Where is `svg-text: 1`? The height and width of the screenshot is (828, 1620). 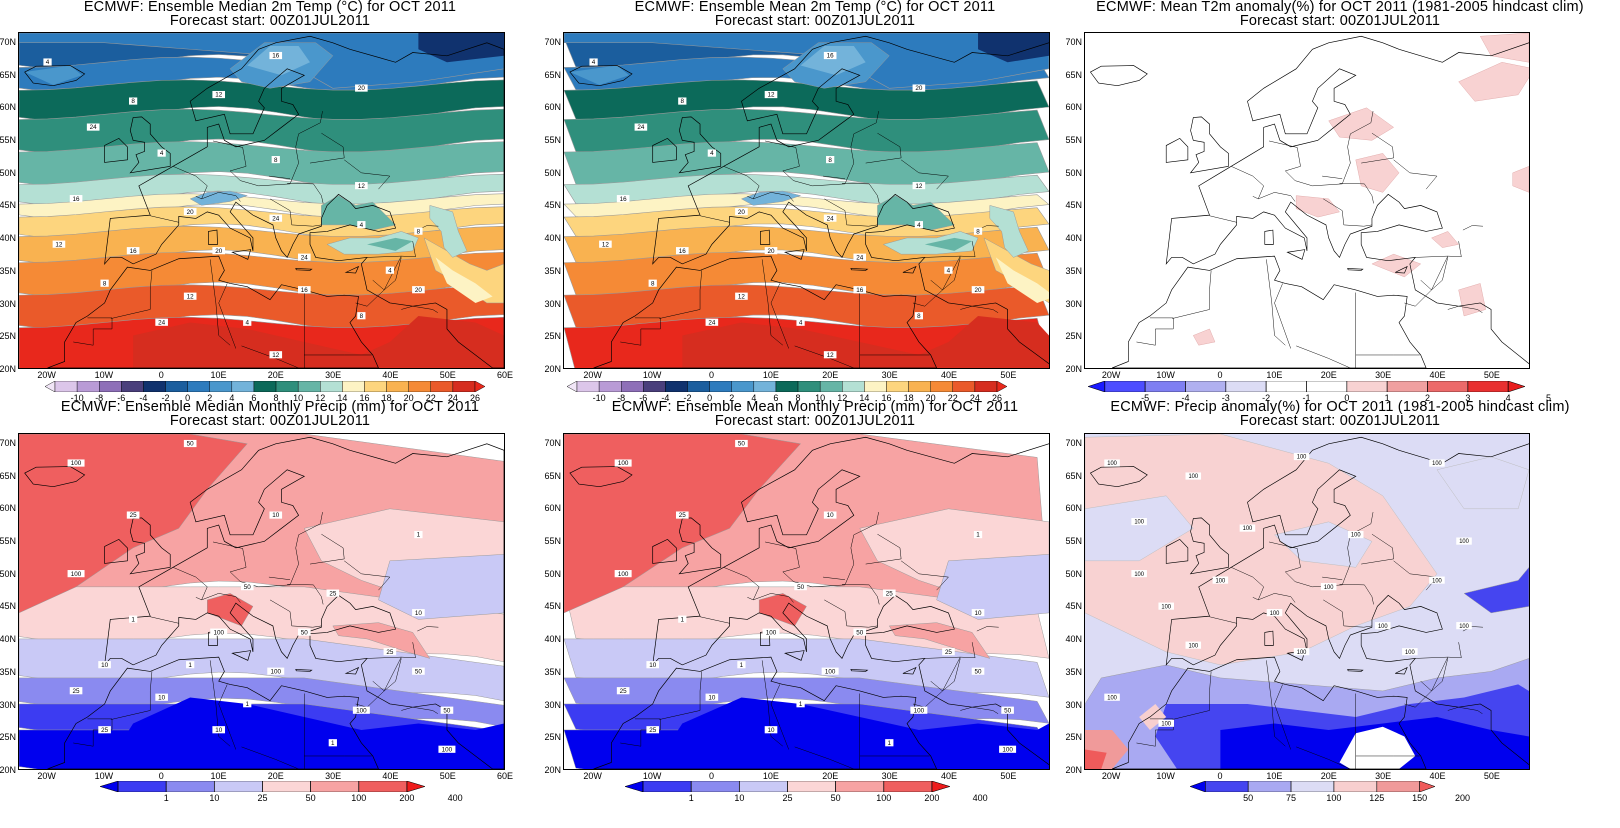
svg-text: 1 is located at coordinates (419, 535).